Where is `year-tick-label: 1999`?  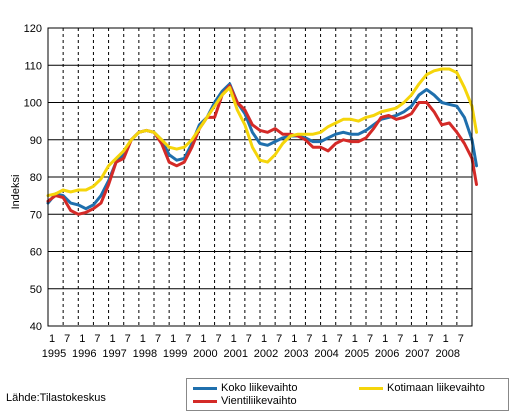
year-tick-label: 1999 is located at coordinates (175, 354).